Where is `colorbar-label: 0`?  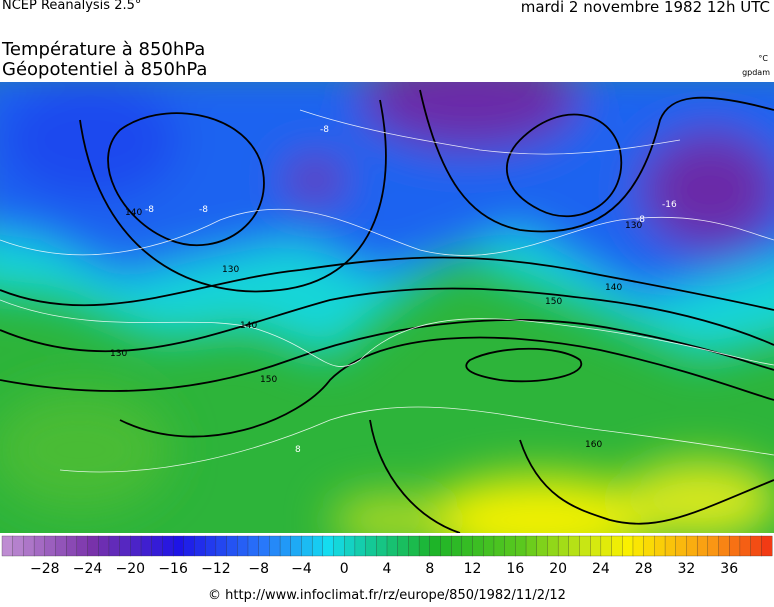
colorbar-label: 0 is located at coordinates (344, 569).